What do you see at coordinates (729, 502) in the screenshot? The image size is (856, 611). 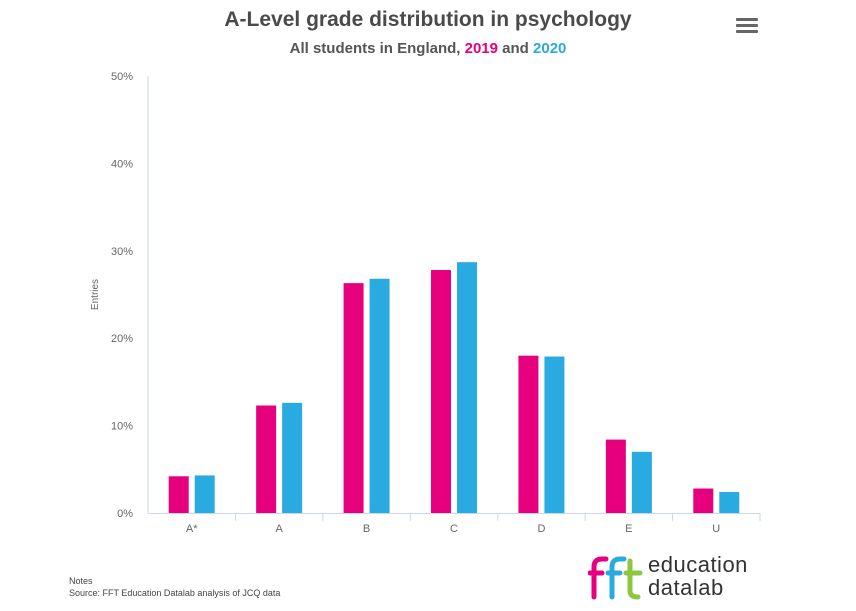 I see `bar-2020-u` at bounding box center [729, 502].